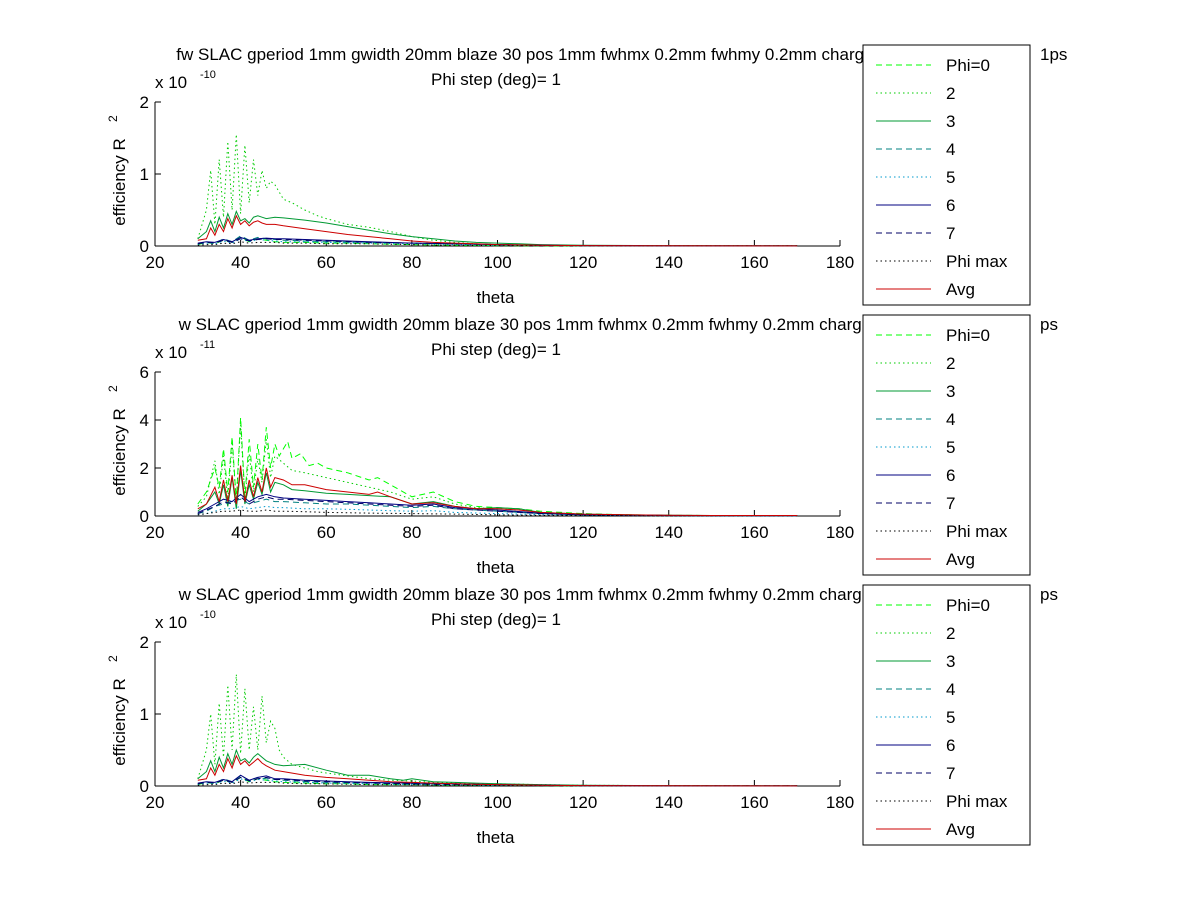 This screenshot has width=1200, height=901. Describe the element at coordinates (144, 372) in the screenshot. I see `y-tick-label: 6` at that location.